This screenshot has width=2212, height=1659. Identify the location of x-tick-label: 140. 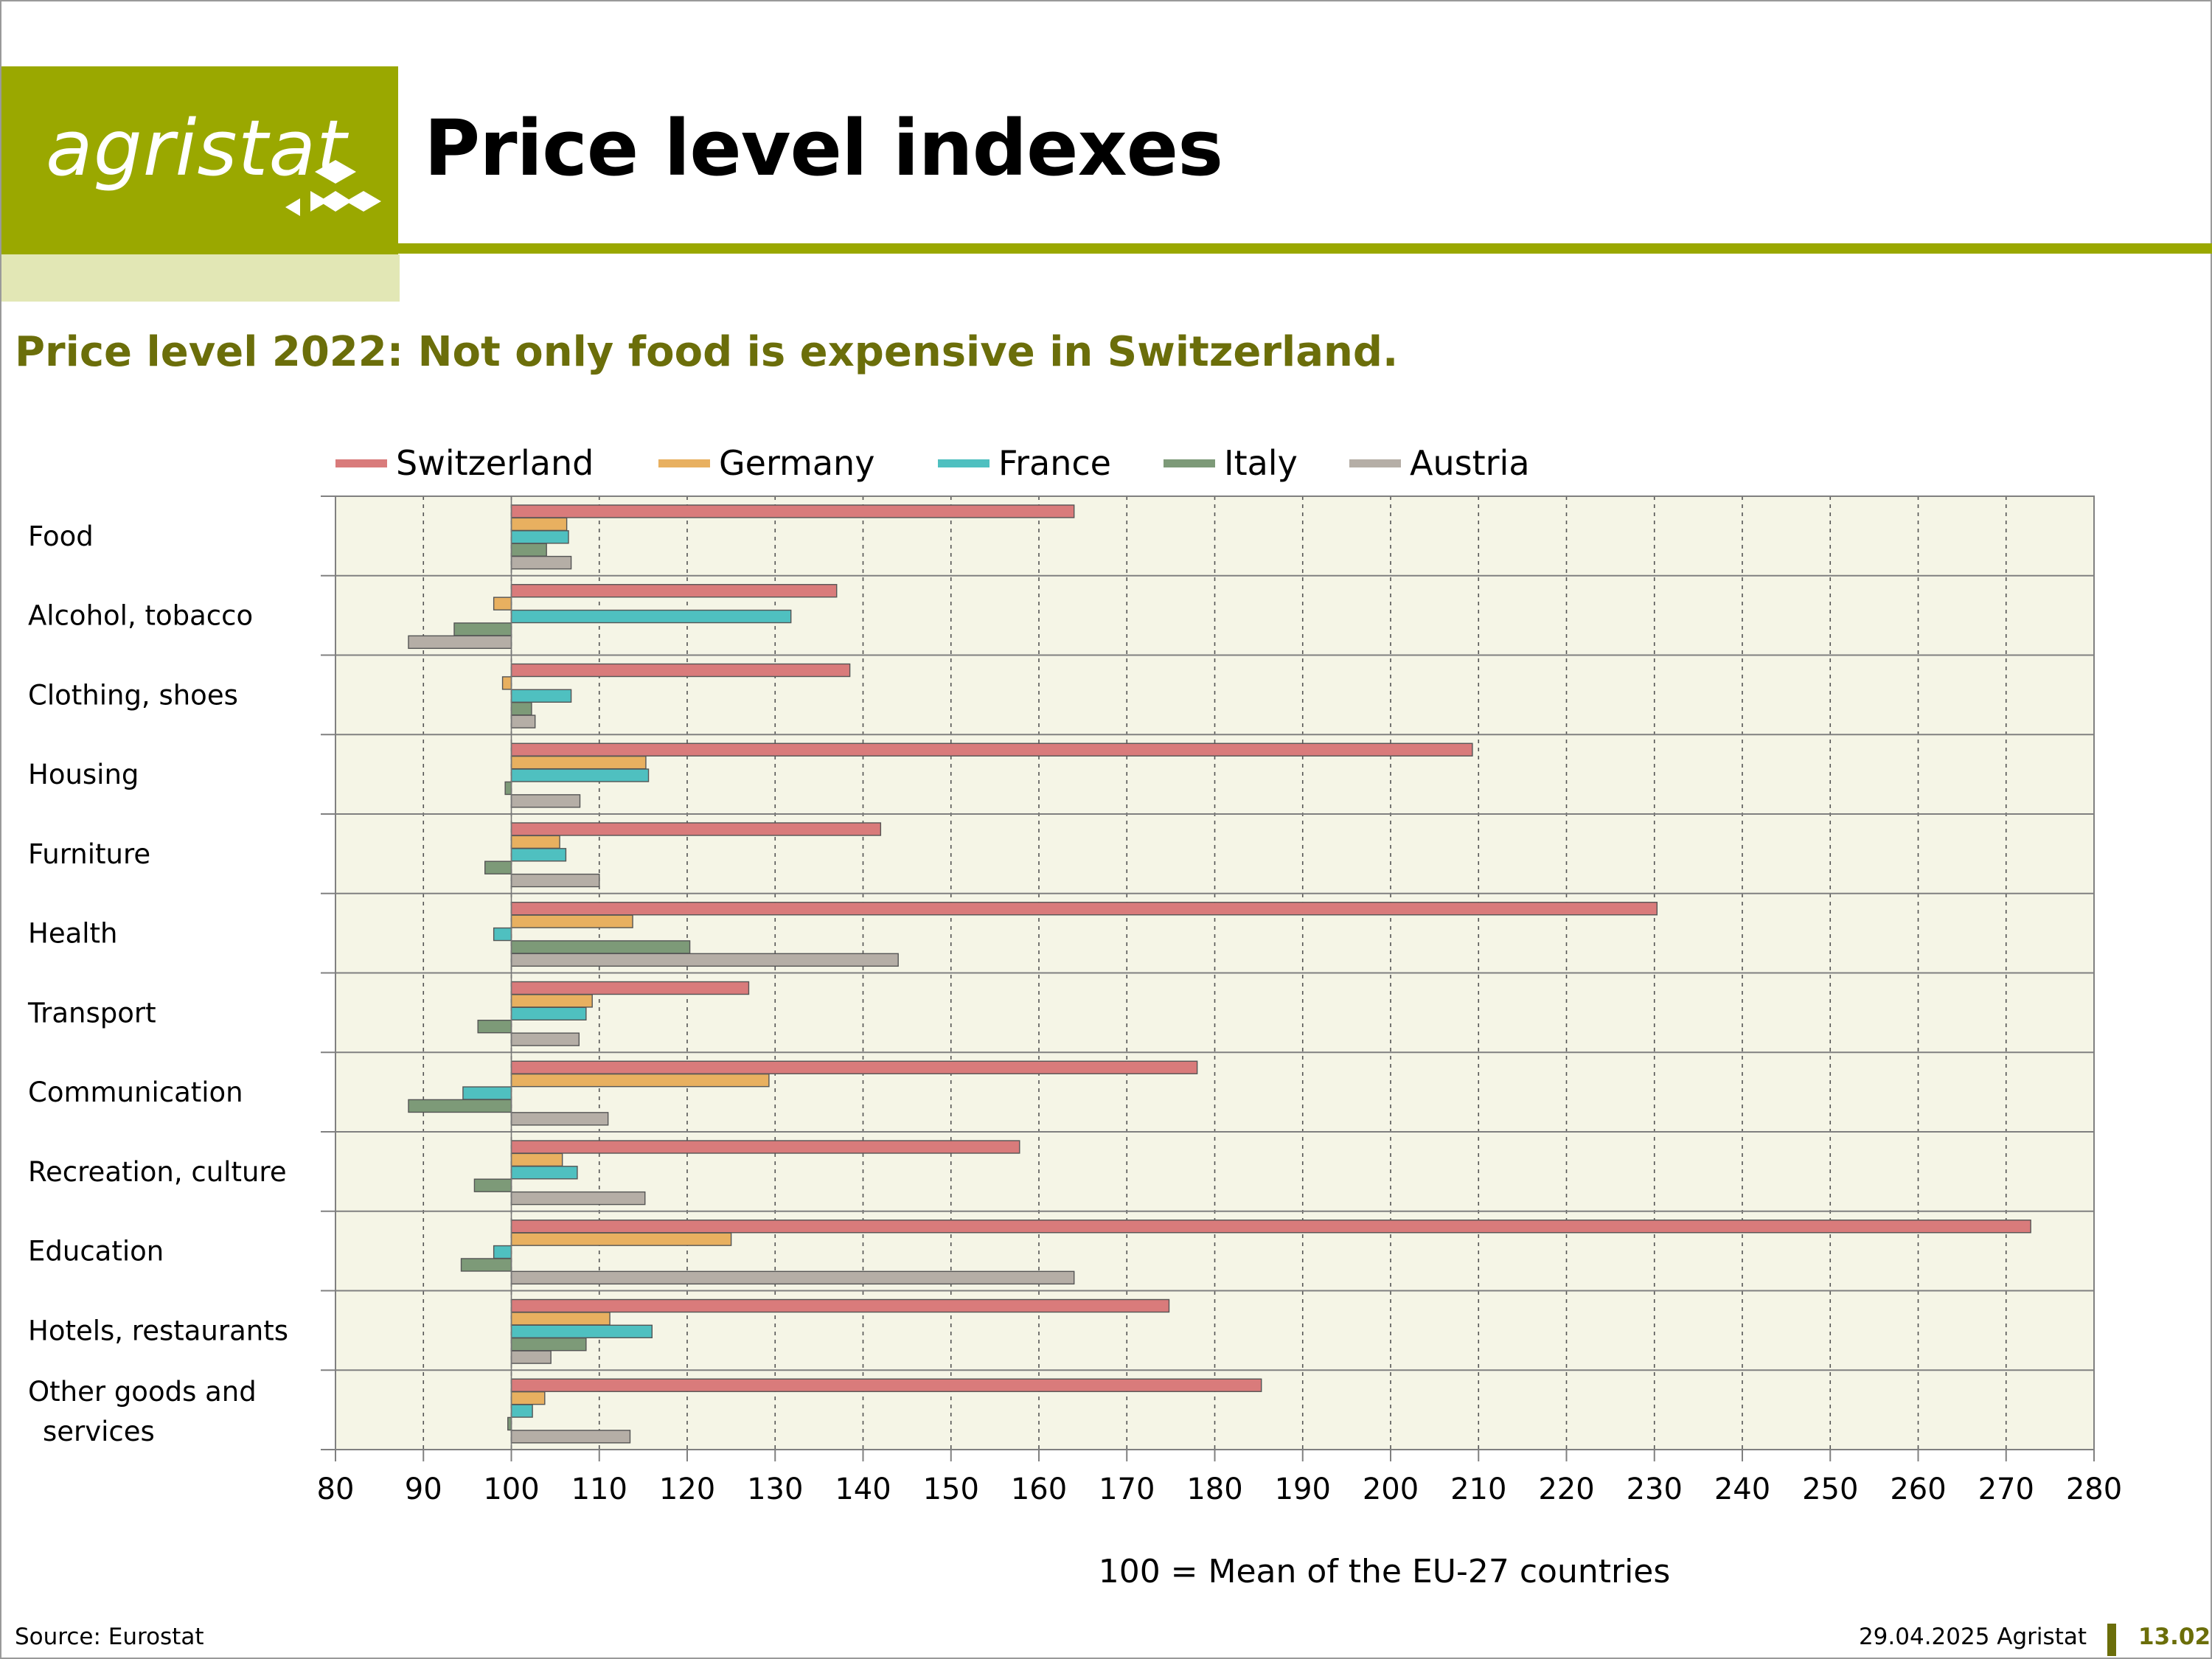
(863, 1489).